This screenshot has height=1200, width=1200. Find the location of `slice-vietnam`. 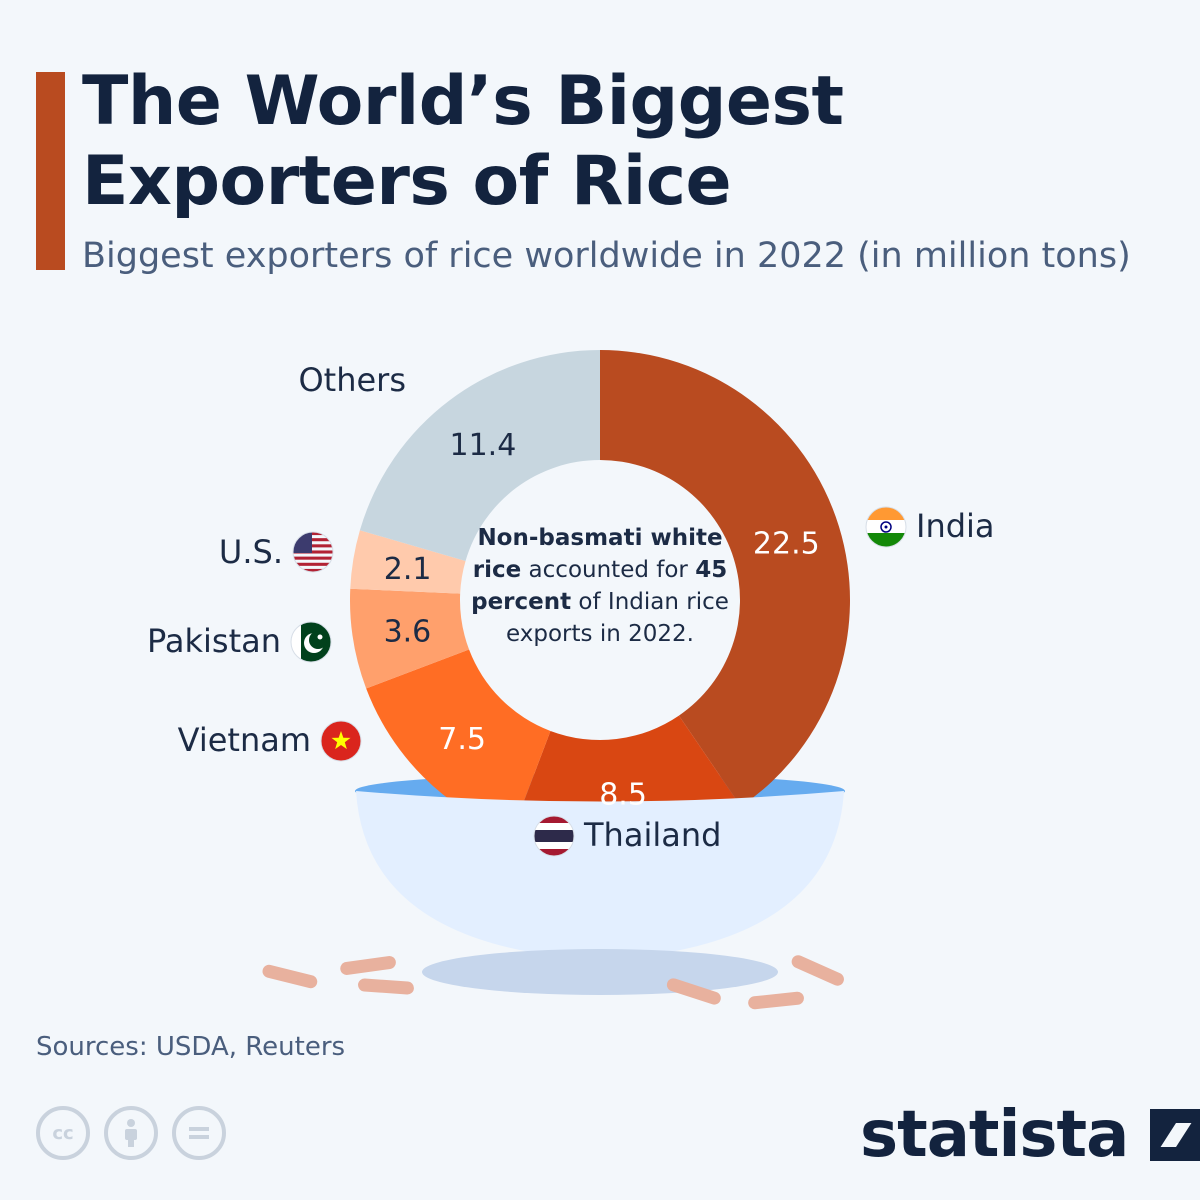

slice-vietnam is located at coordinates (458, 741).